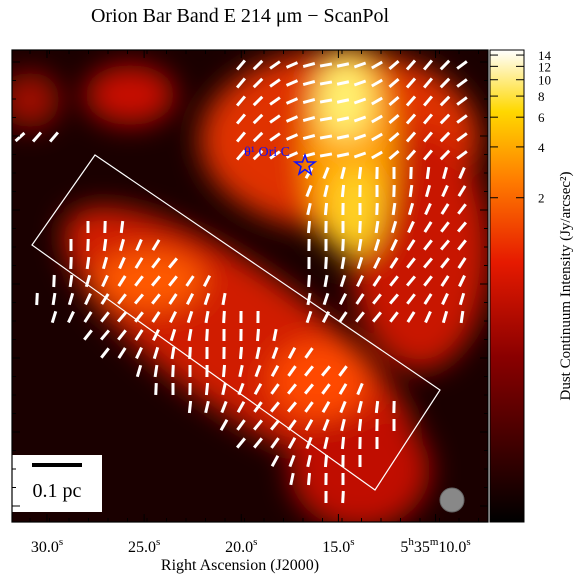  I want to click on colorbar, so click(507, 286).